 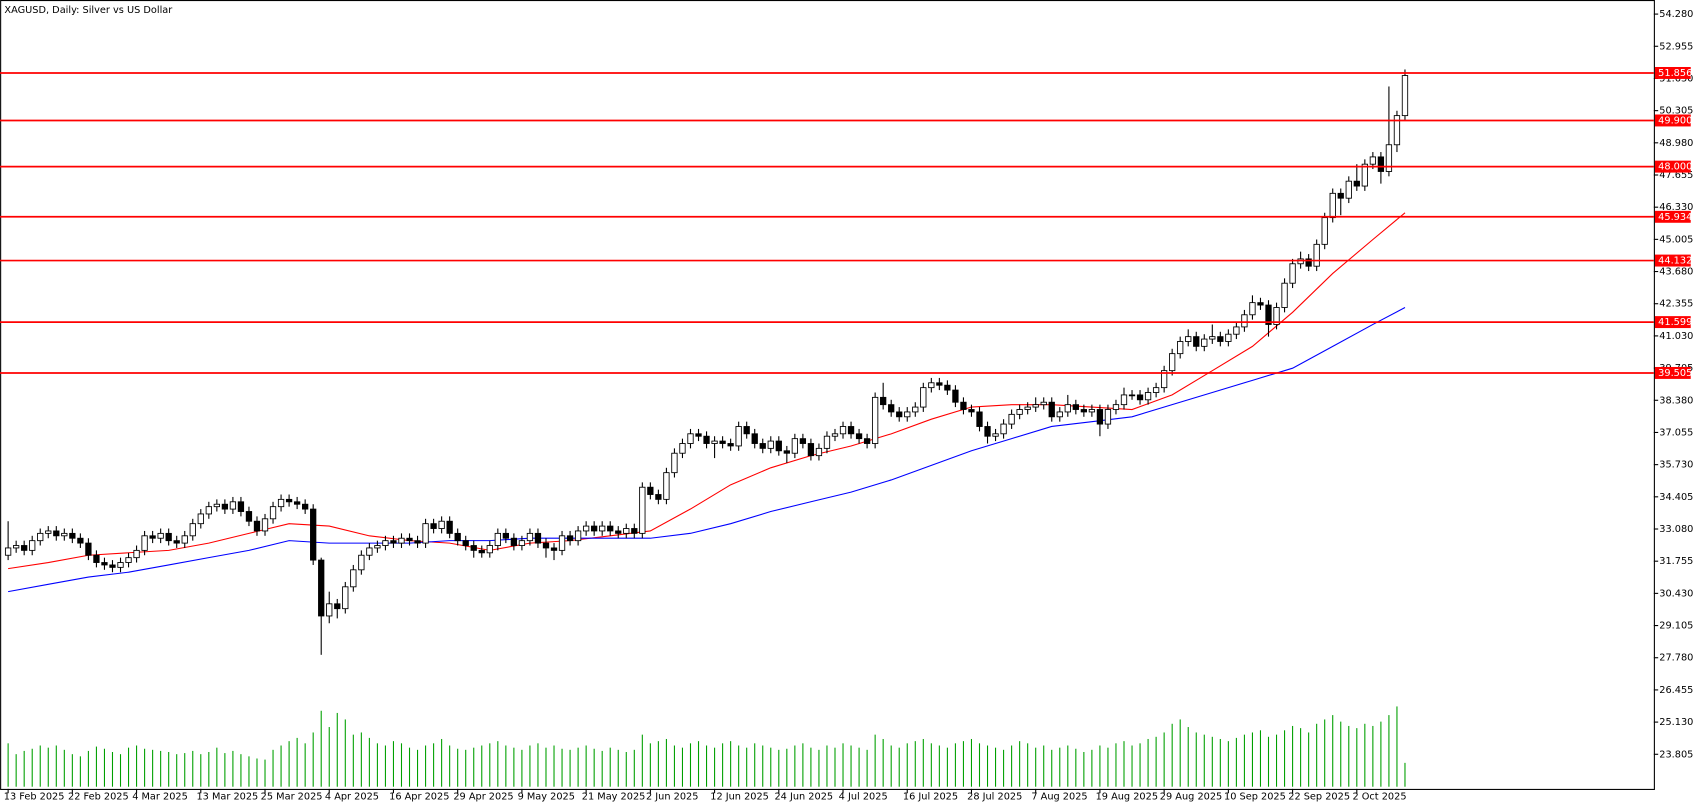 What do you see at coordinates (1675, 167) in the screenshot?
I see `price-level-label: 48.000` at bounding box center [1675, 167].